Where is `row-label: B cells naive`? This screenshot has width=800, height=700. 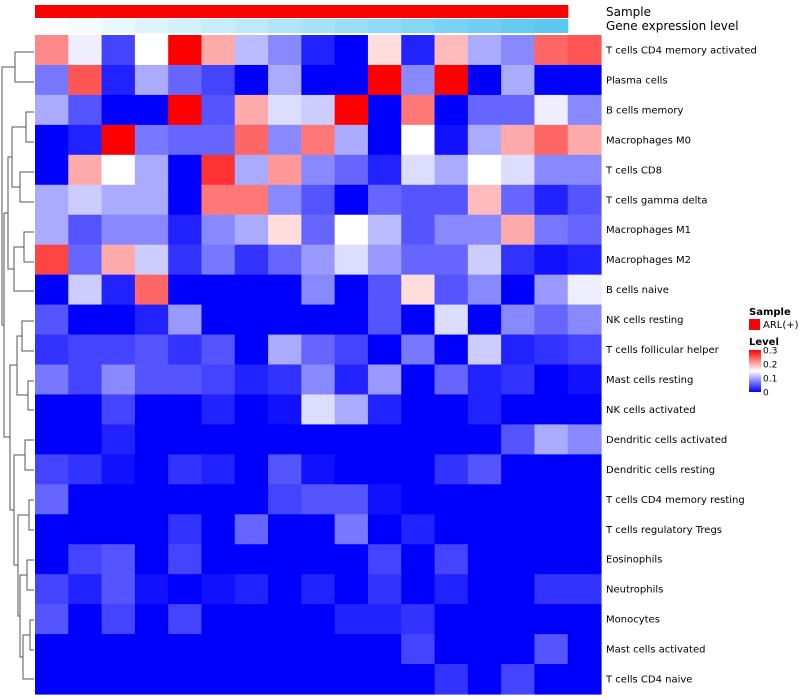
row-label: B cells naive is located at coordinates (637, 290).